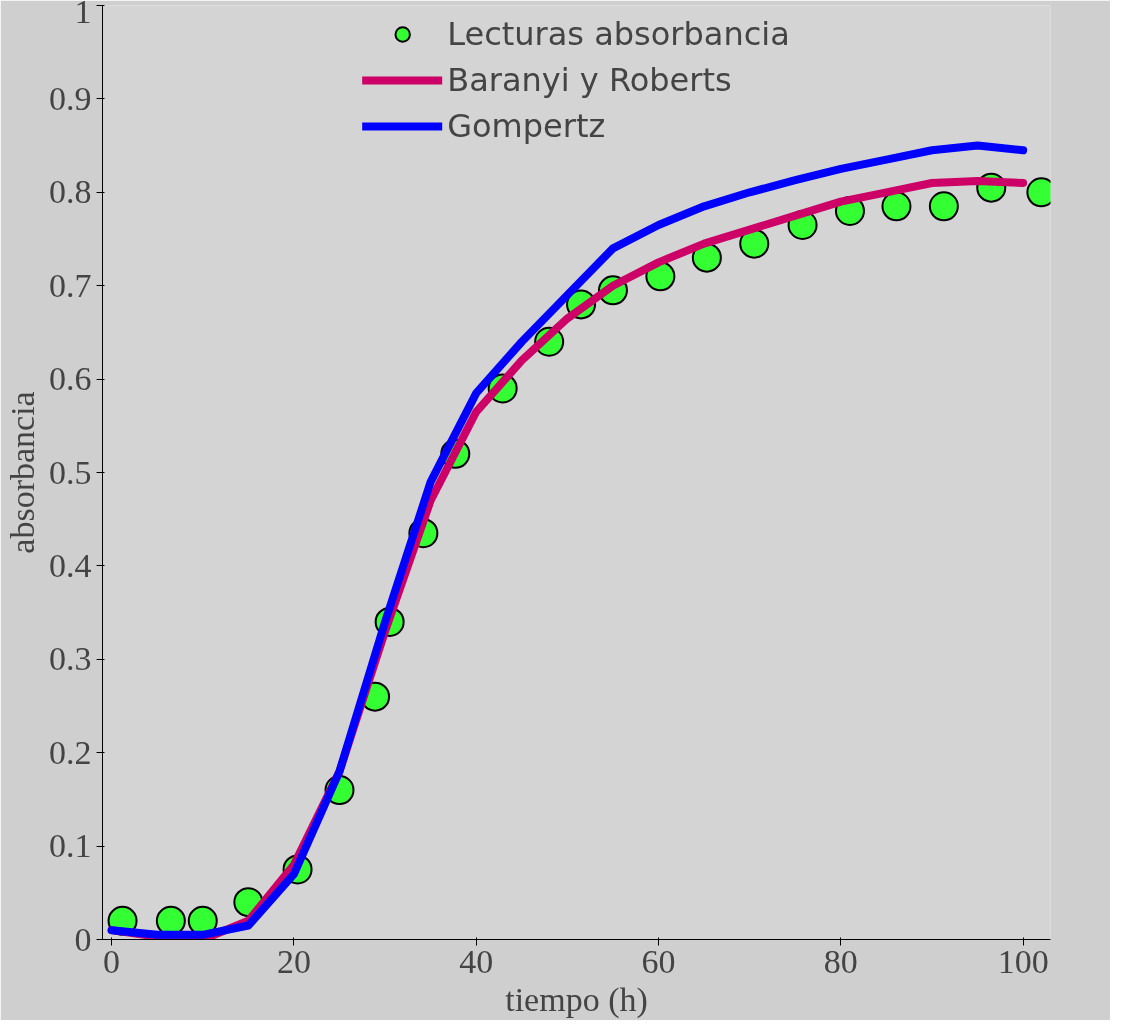  What do you see at coordinates (70, 472) in the screenshot?
I see `y-tick-label: 0.5` at bounding box center [70, 472].